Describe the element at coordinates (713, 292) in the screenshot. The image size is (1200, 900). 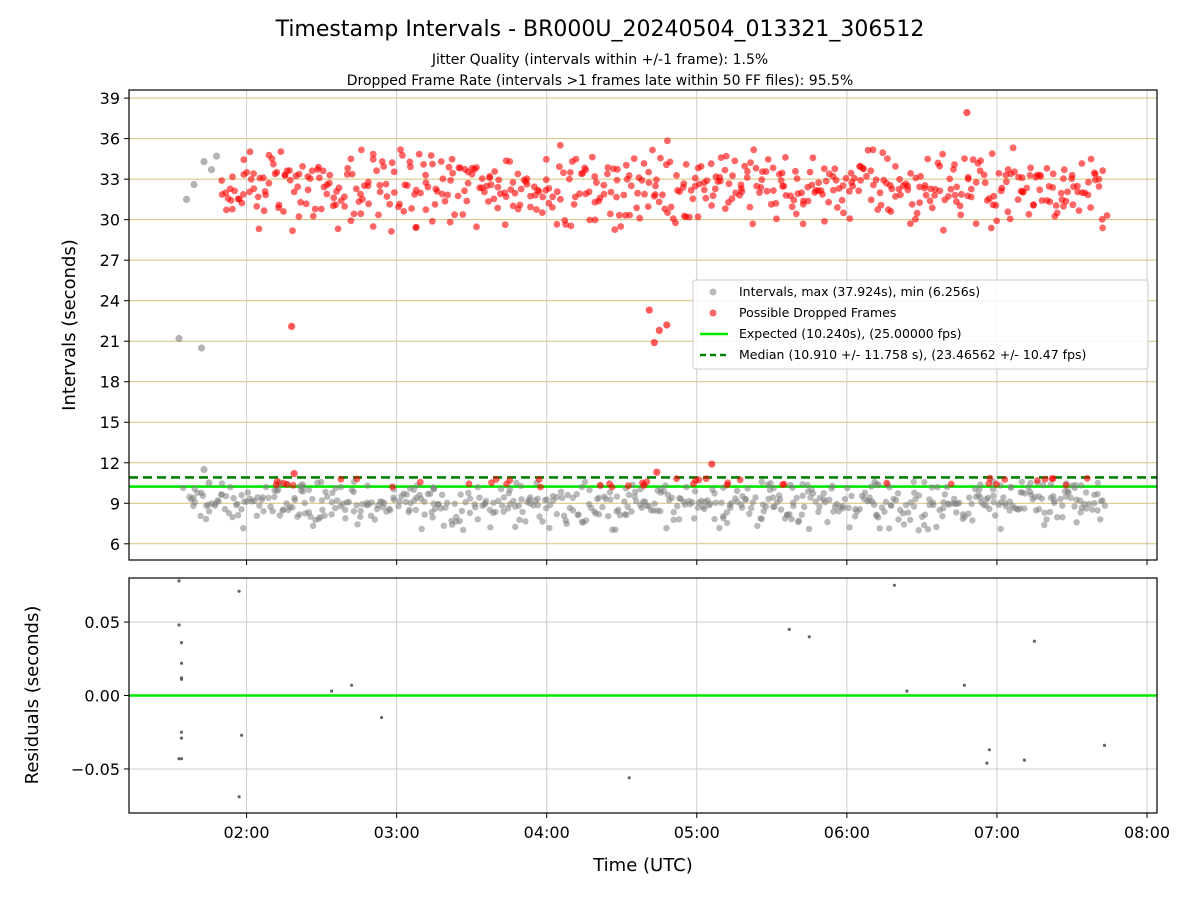
I see `legend-marker-intervals` at that location.